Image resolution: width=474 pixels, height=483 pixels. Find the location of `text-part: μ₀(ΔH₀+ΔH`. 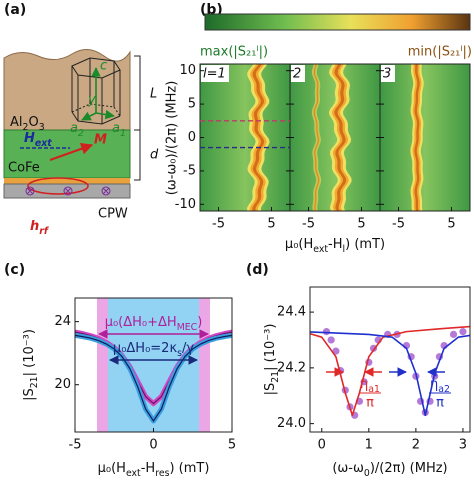

text-part: μ₀(ΔH₀+ΔH is located at coordinates (141, 322).